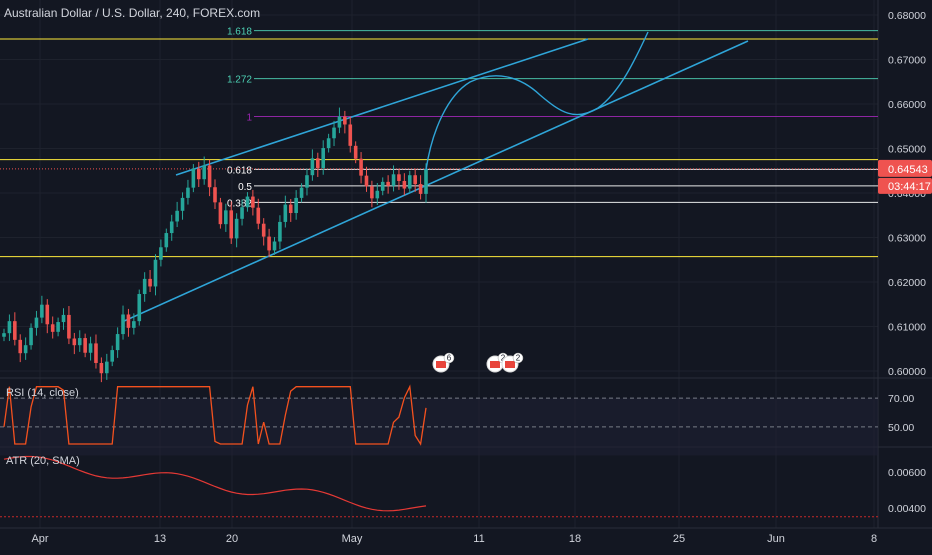  Describe the element at coordinates (249, 117) in the screenshot. I see `fib-label-2: 1` at that location.